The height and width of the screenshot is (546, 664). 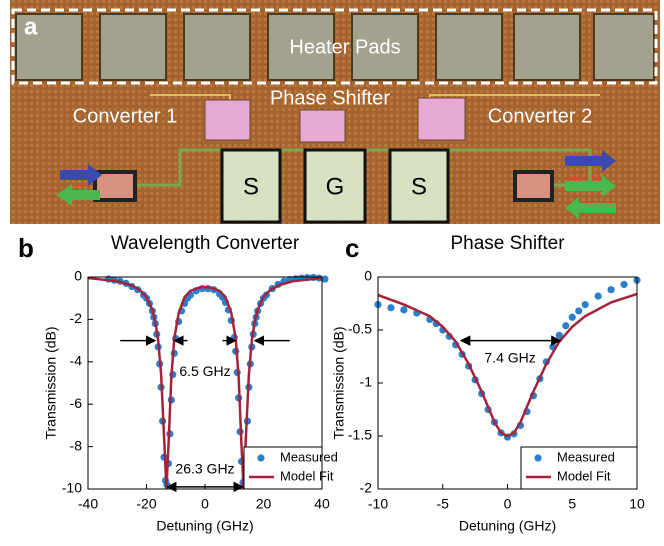 I want to click on x-tick-label: -20, so click(x=146, y=504).